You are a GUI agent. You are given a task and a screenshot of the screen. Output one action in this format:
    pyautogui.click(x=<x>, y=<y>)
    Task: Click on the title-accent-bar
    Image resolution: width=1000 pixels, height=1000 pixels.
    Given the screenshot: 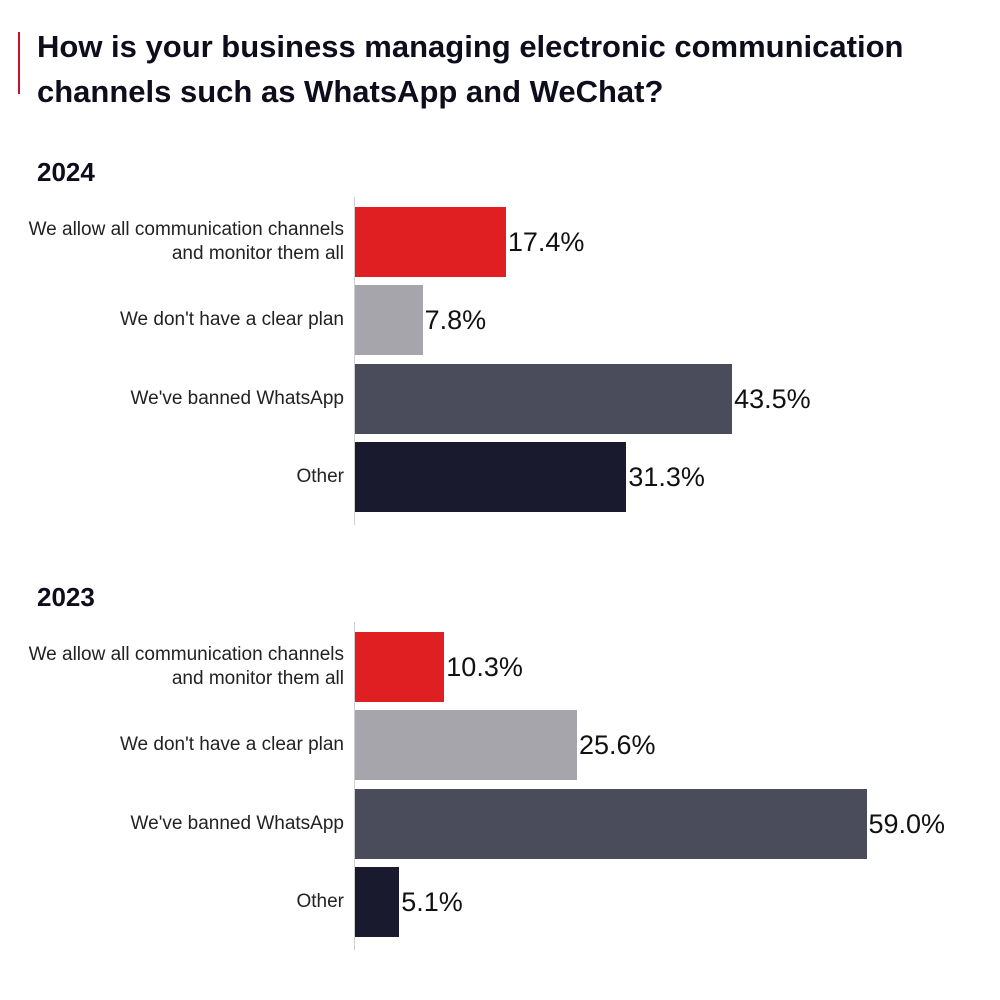 What is the action you would take?
    pyautogui.click(x=19, y=63)
    